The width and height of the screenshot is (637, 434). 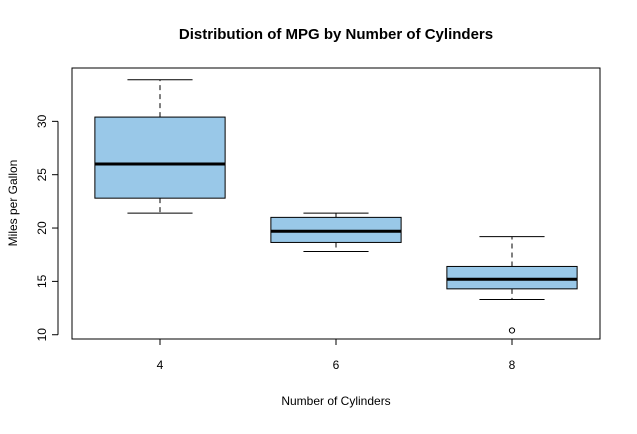 What do you see at coordinates (335, 401) in the screenshot?
I see `x-axis-label: Number of Cylinders` at bounding box center [335, 401].